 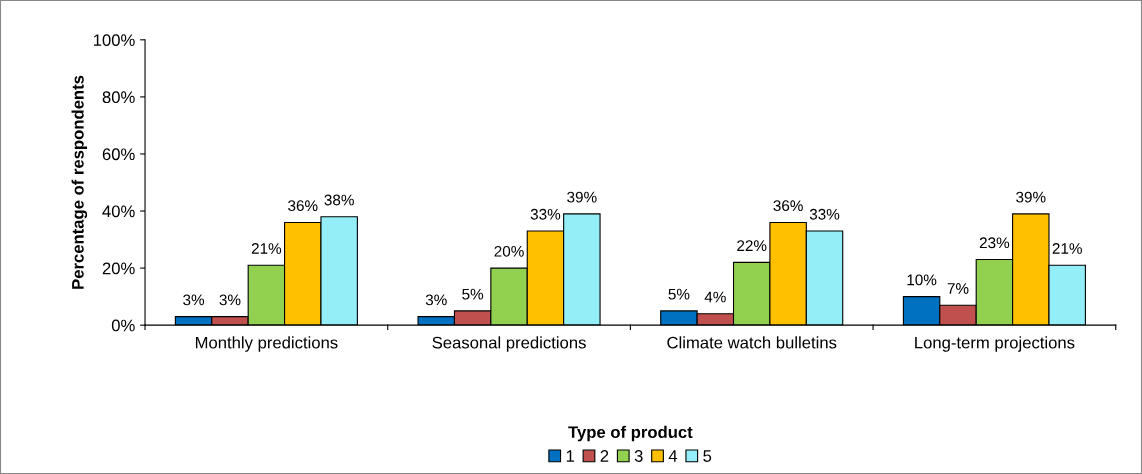 I want to click on data-label: 23%, so click(x=994, y=243).